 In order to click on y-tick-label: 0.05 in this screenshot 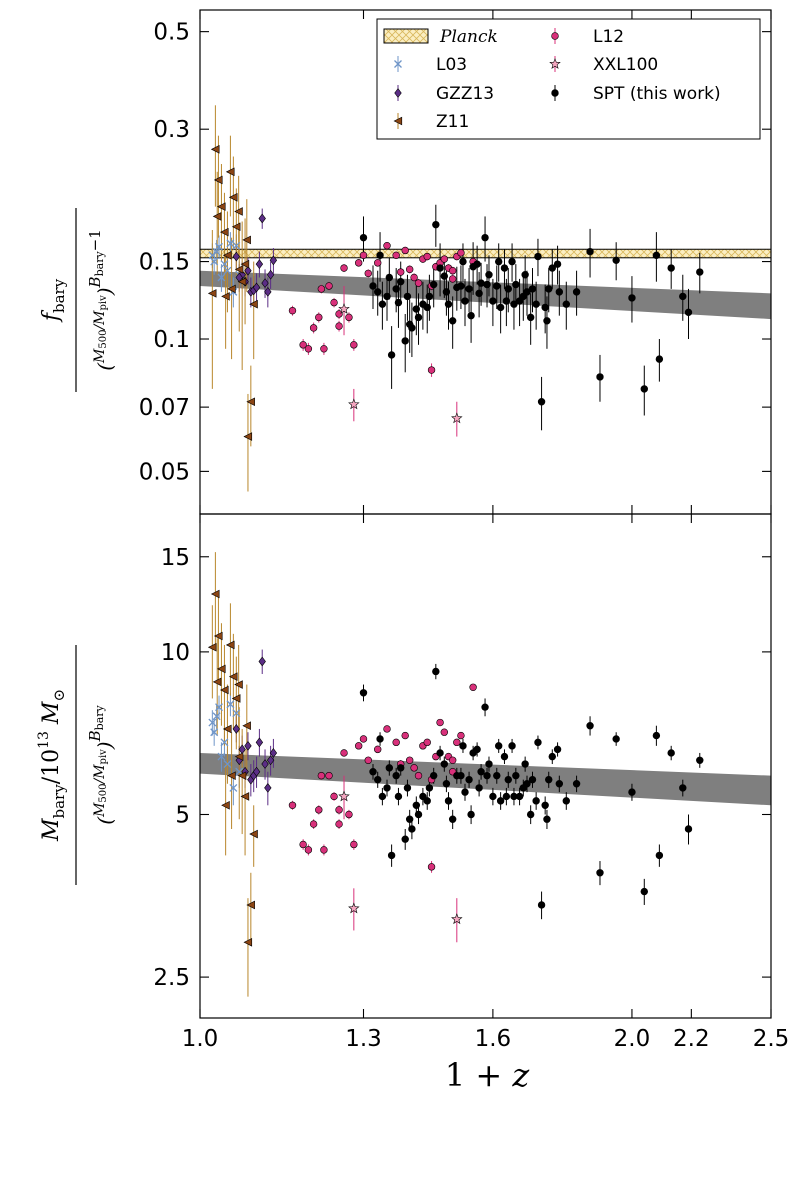, I will do `click(164, 472)`.